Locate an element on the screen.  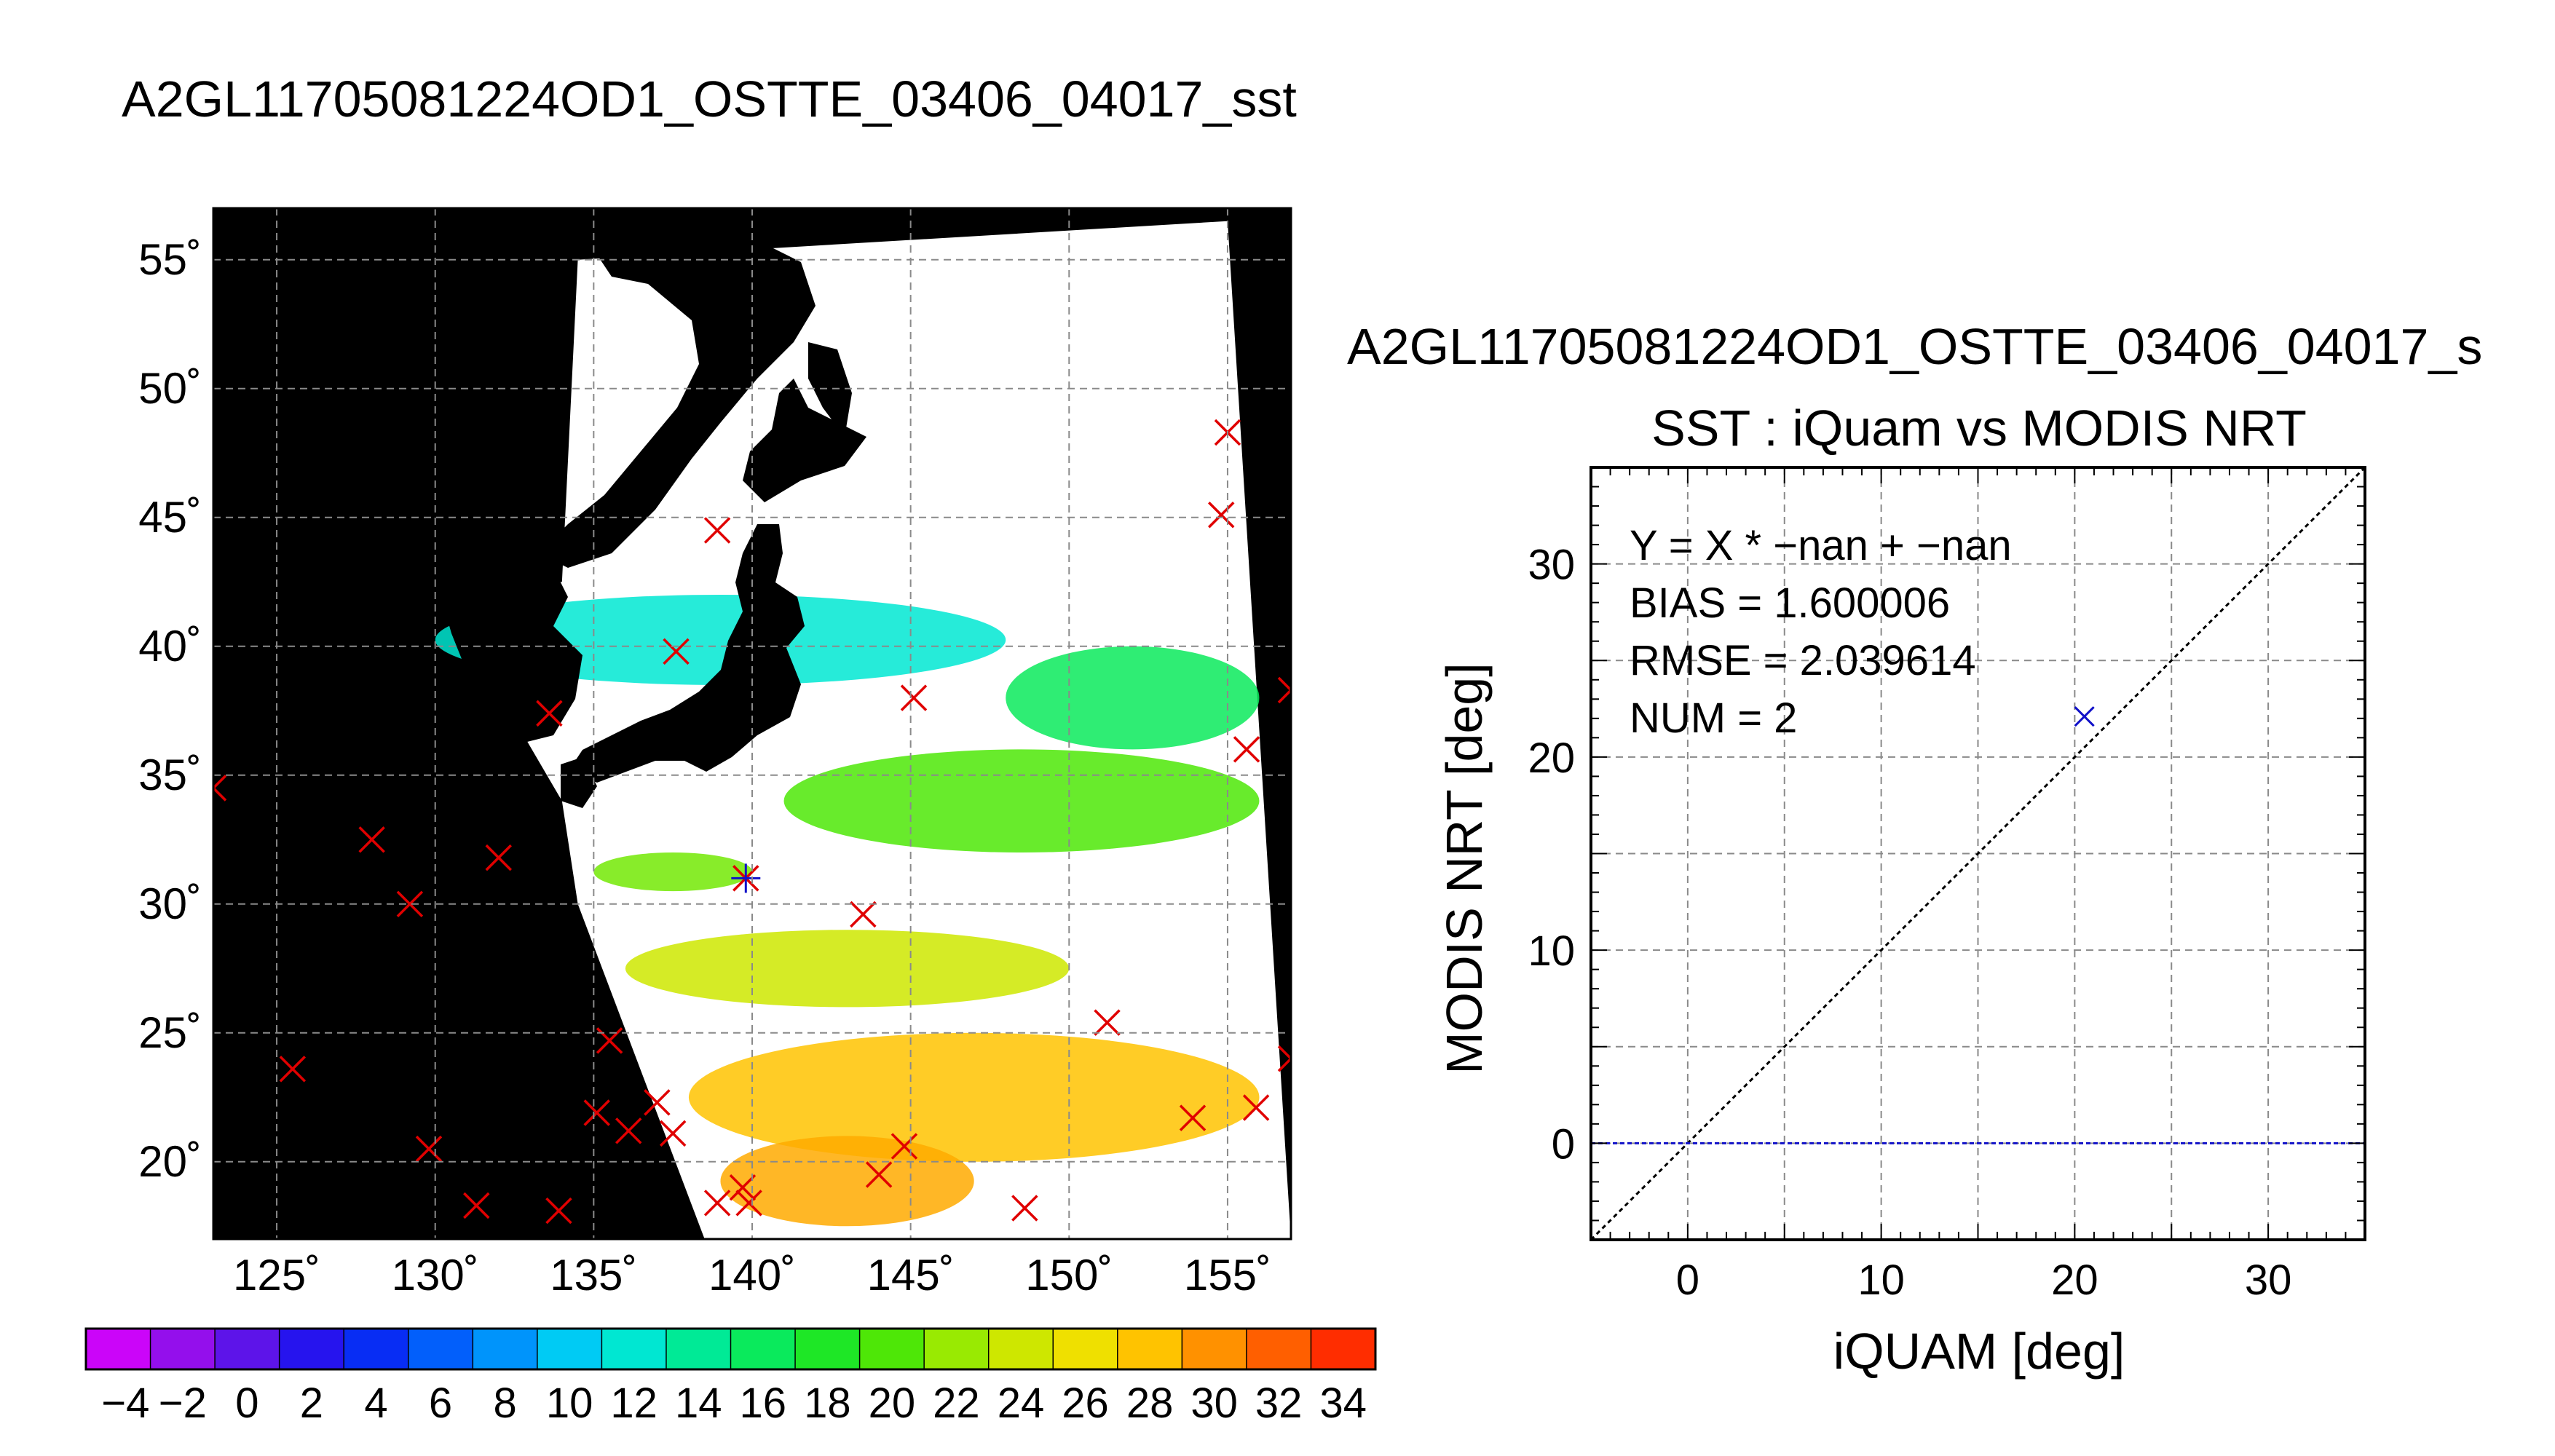
colorbar-tick-label: 8 is located at coordinates (504, 1403).